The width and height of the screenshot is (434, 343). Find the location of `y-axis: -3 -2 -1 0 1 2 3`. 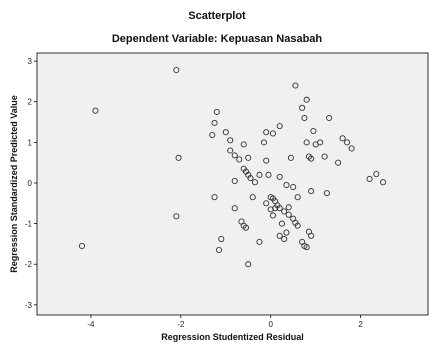

y-axis: -3 -2 -1 0 1 2 3 is located at coordinates (31, 183).